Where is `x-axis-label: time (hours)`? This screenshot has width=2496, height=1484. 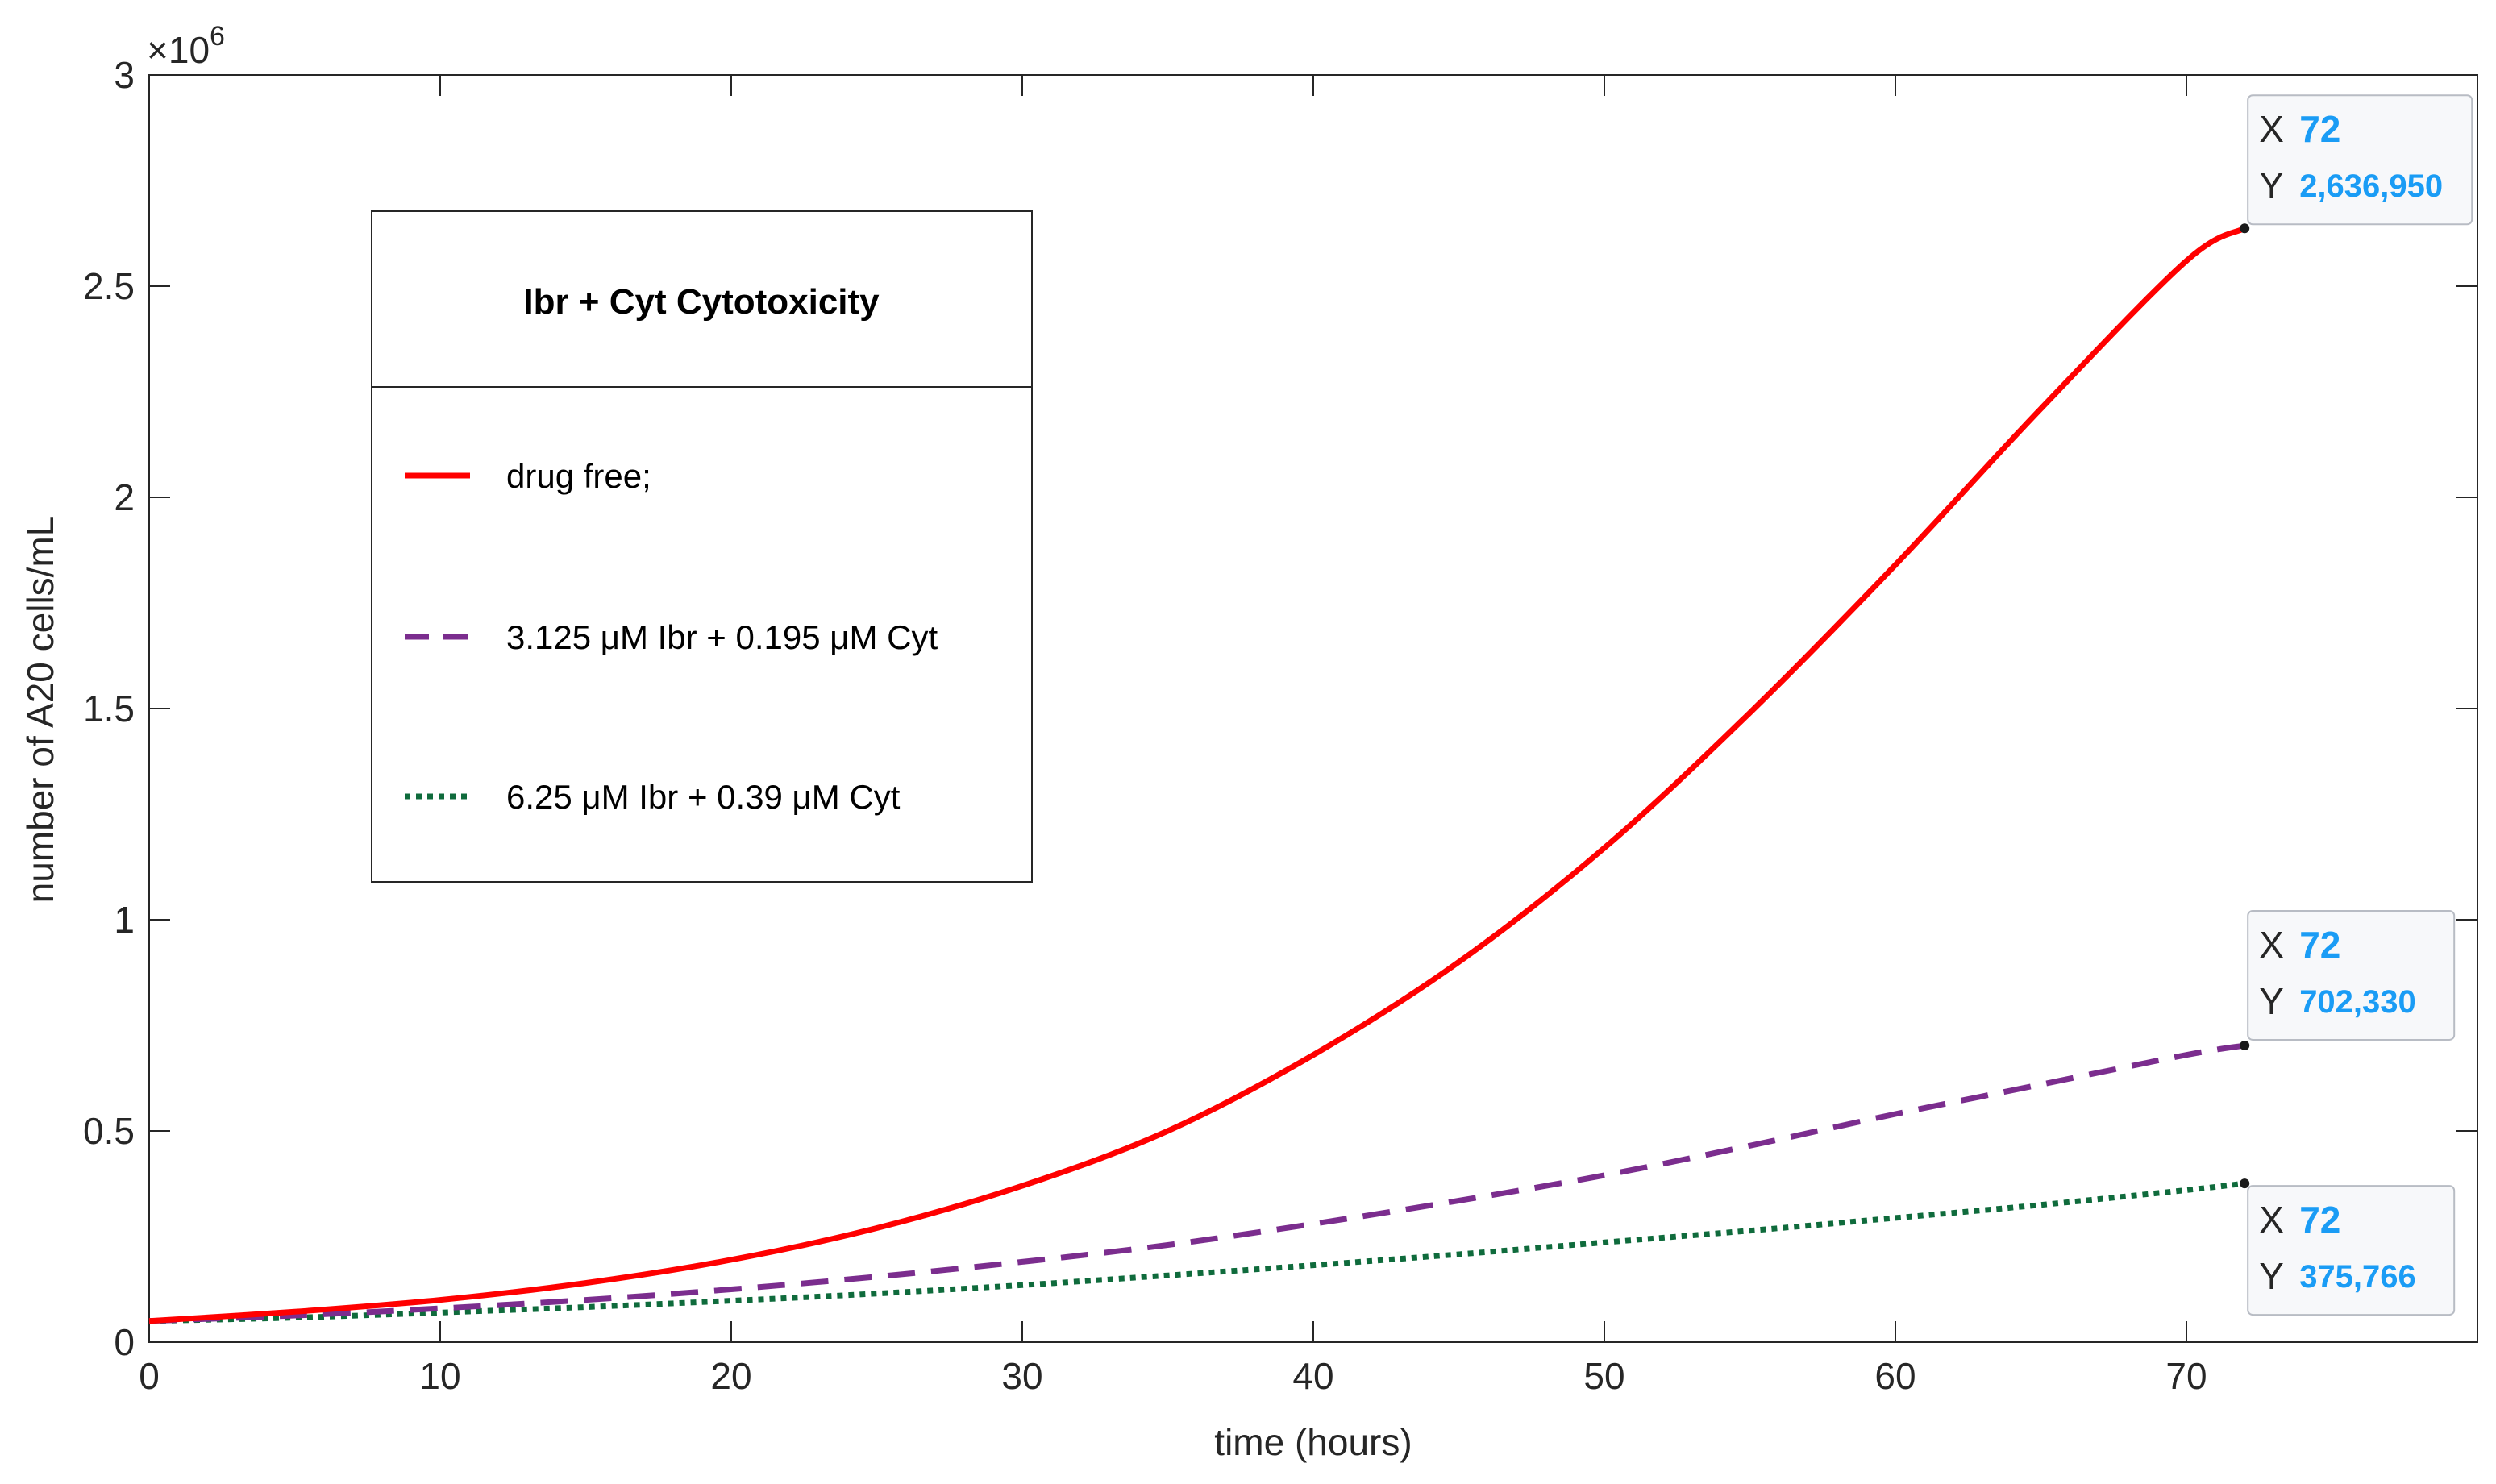 x-axis-label: time (hours) is located at coordinates (1313, 1442).